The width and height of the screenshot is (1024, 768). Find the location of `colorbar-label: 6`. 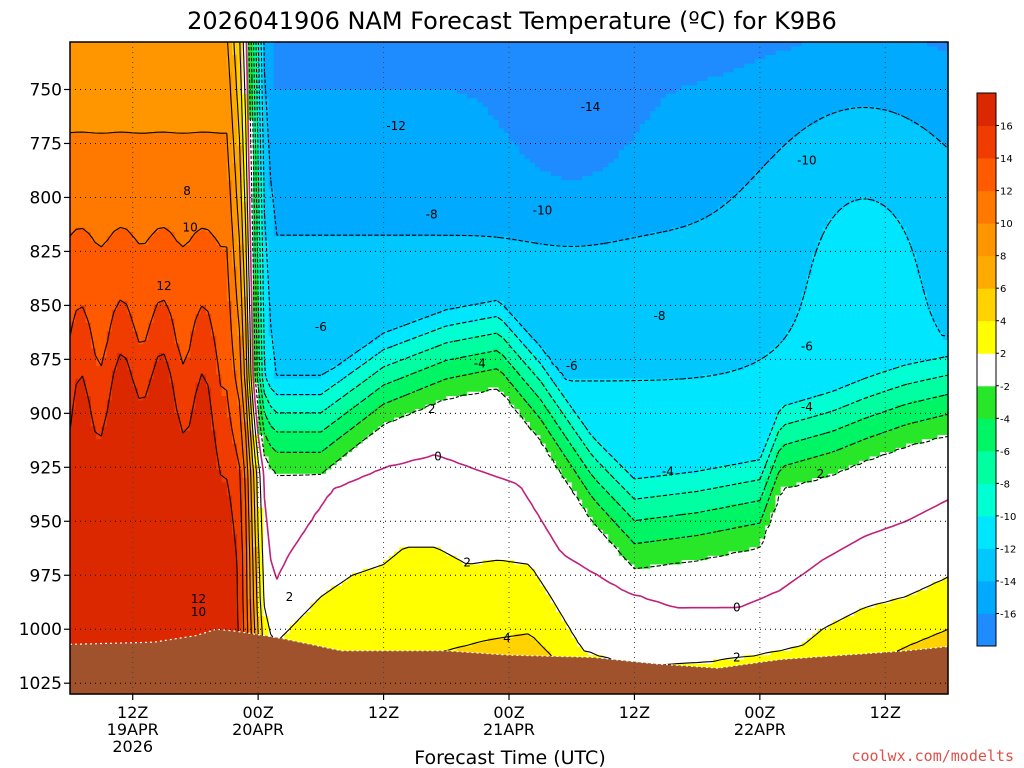

colorbar-label: 6 is located at coordinates (1003, 289).